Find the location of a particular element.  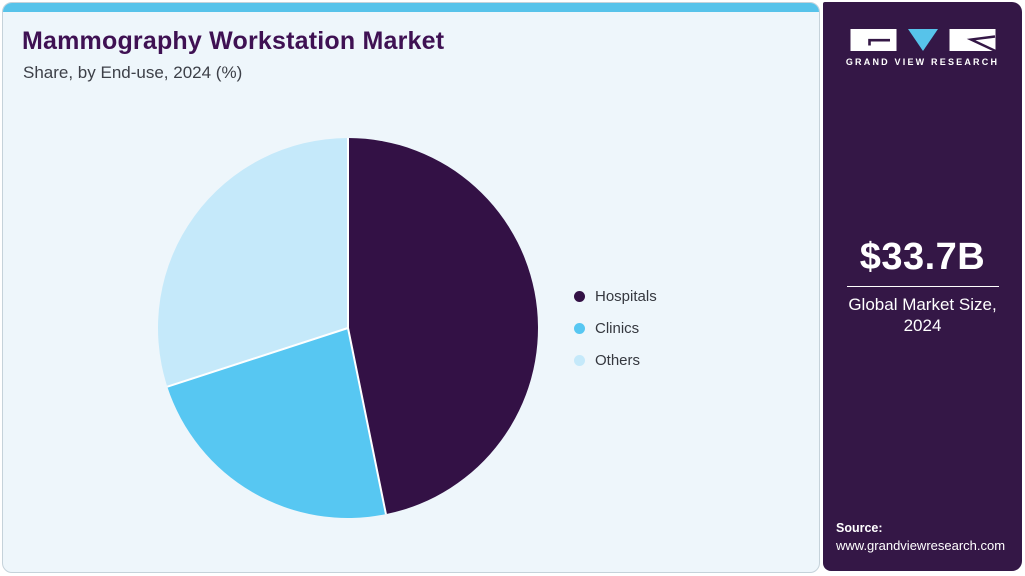

market-size-divider is located at coordinates (922, 286).